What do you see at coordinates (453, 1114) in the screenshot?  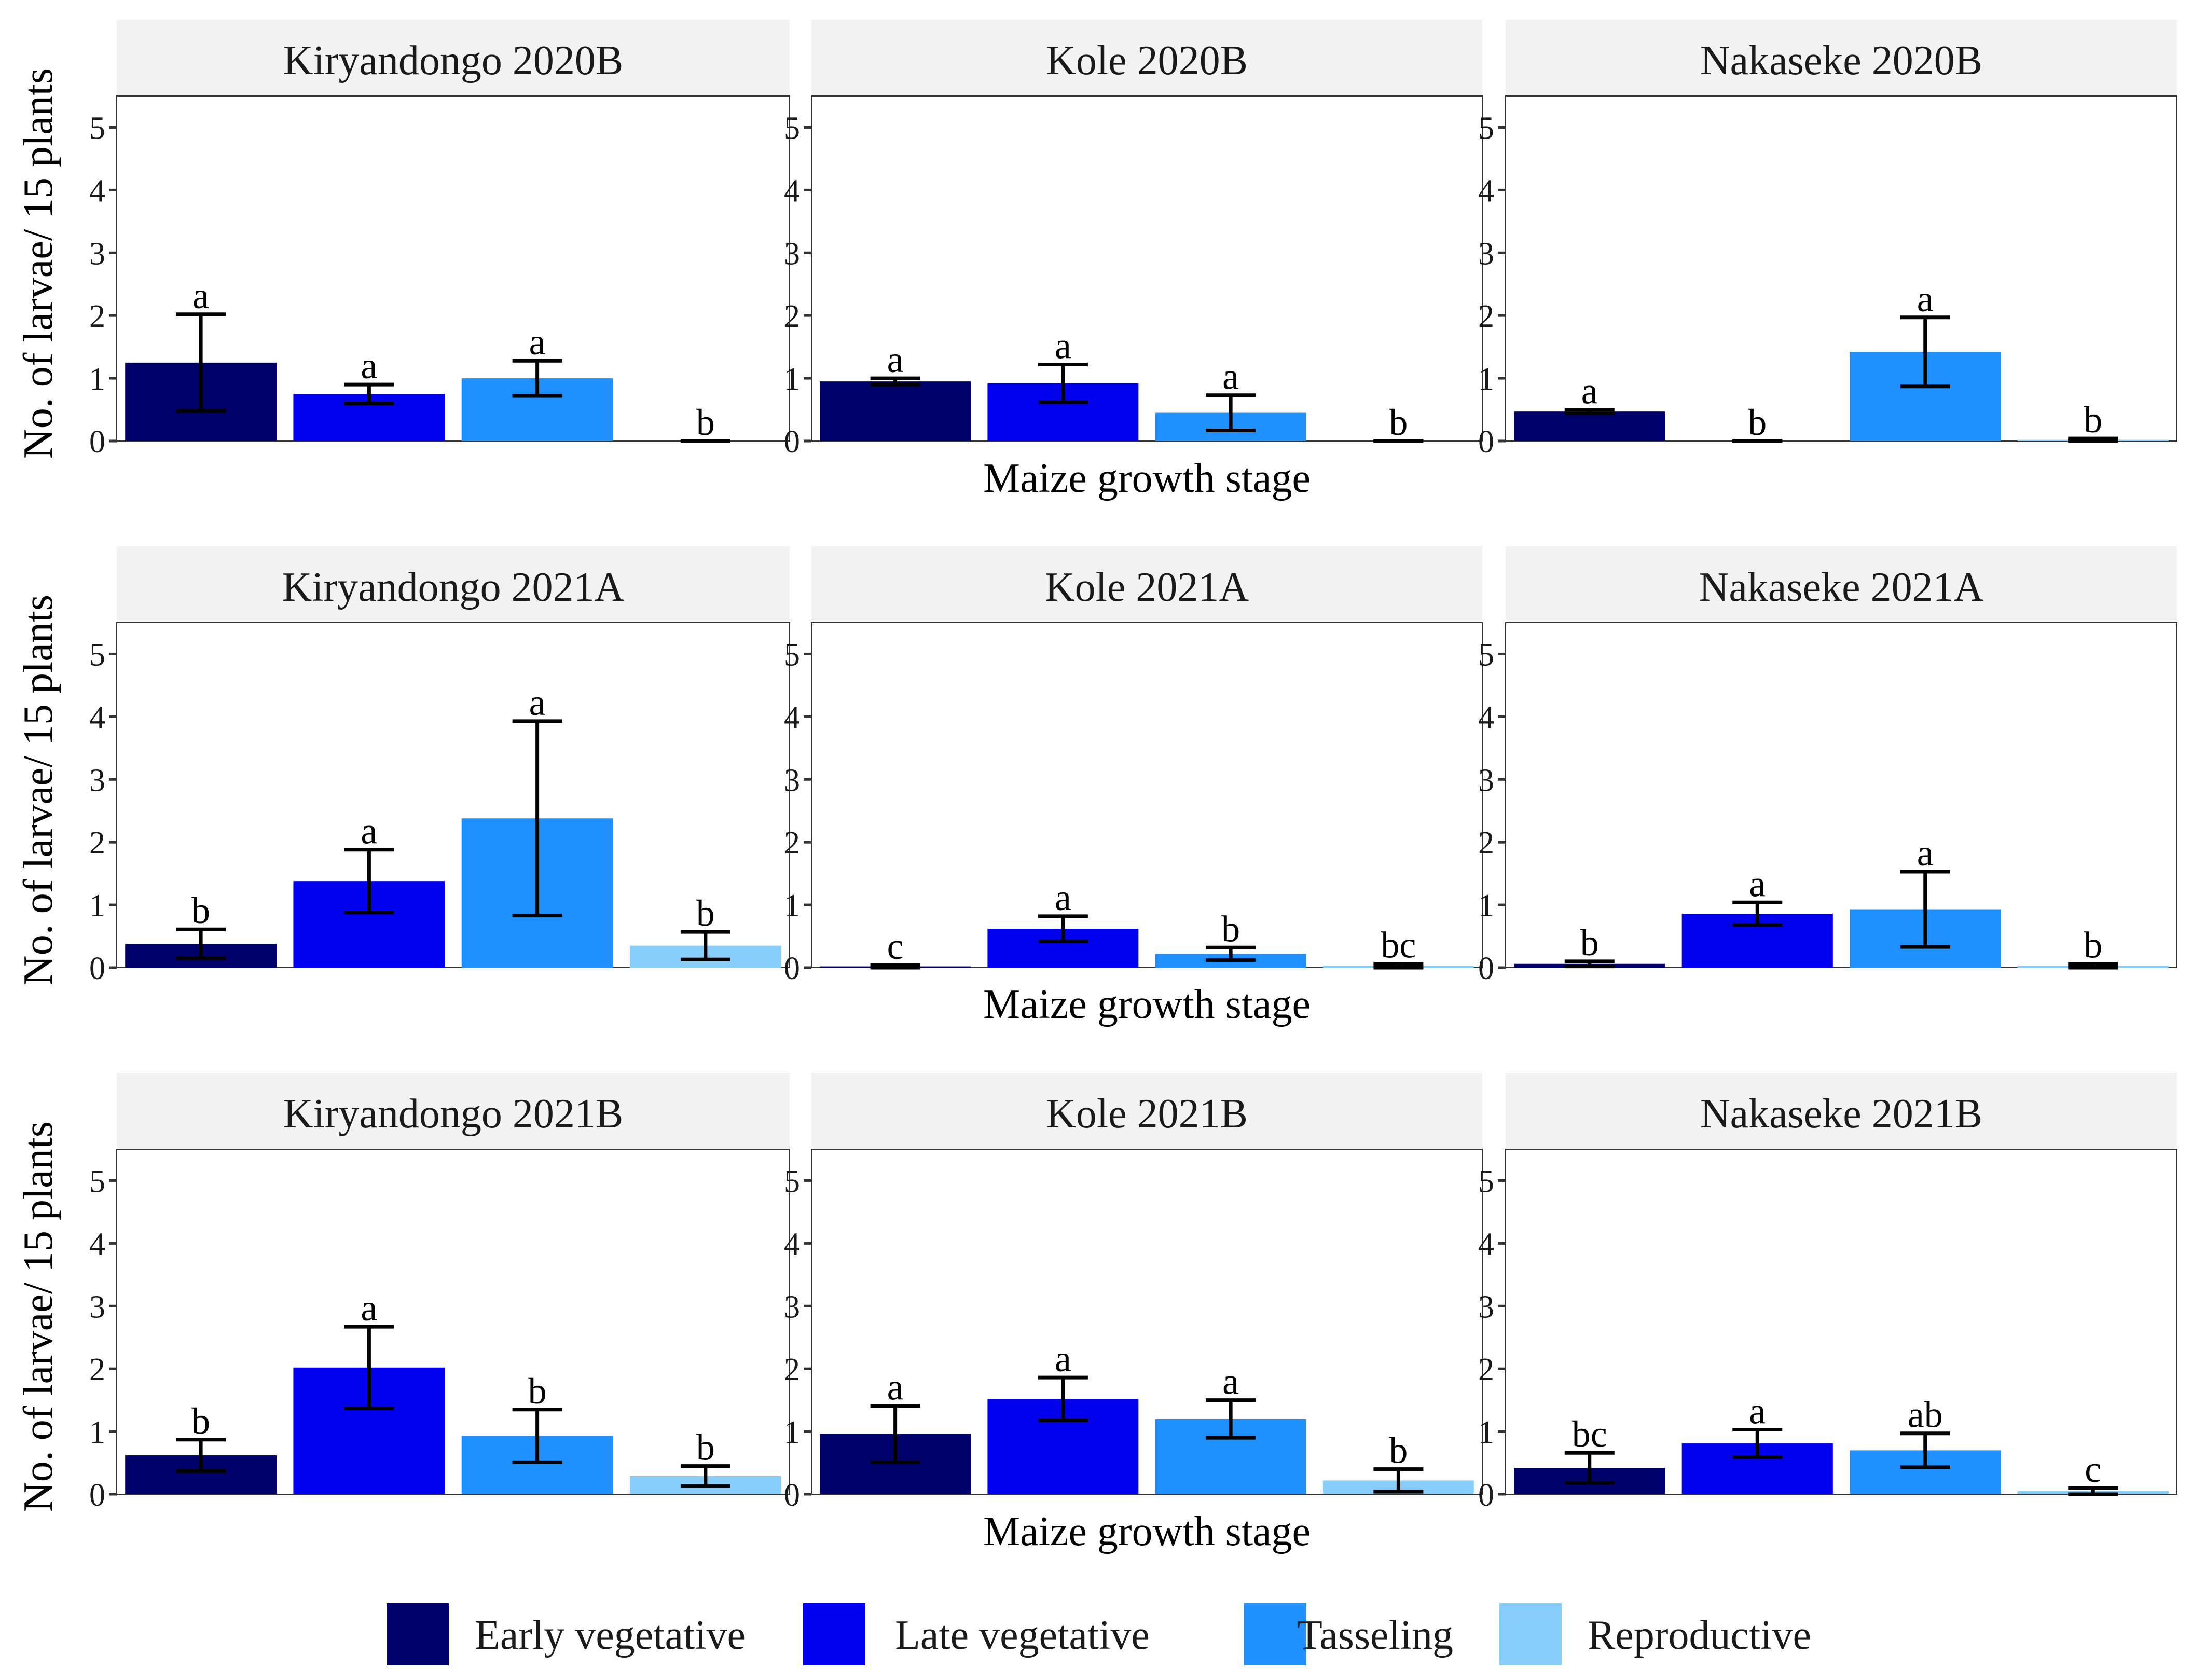 I see `facet-title: Kiryandongo 2021B` at bounding box center [453, 1114].